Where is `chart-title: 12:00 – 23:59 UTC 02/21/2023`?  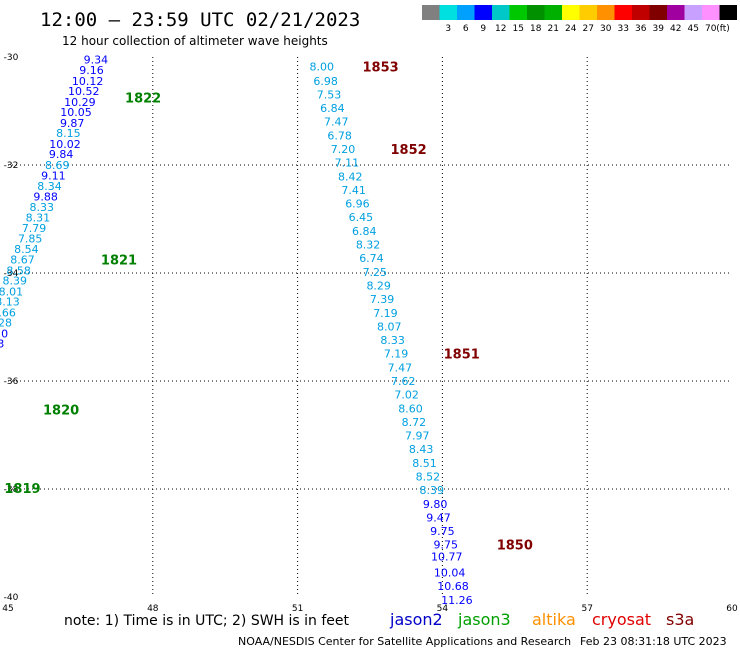
chart-title: 12:00 – 23:59 UTC 02/21/2023 is located at coordinates (200, 20).